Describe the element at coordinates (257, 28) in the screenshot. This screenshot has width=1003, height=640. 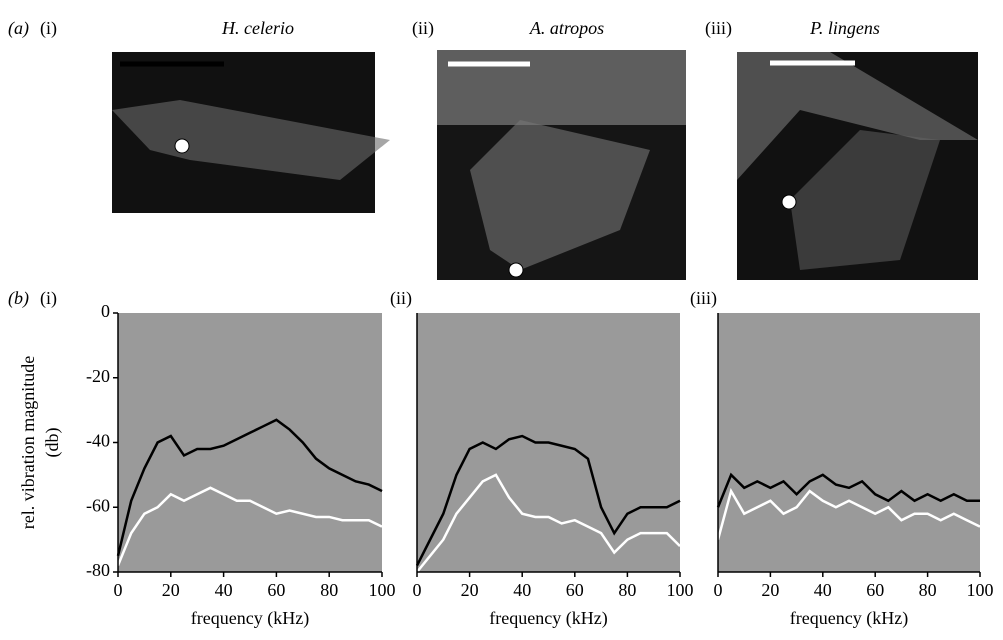
I see `species-title: H. celerio` at that location.